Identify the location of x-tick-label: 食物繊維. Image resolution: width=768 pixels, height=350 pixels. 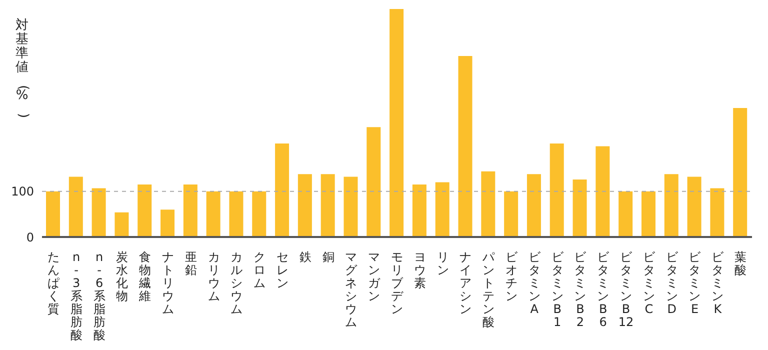
(145, 276).